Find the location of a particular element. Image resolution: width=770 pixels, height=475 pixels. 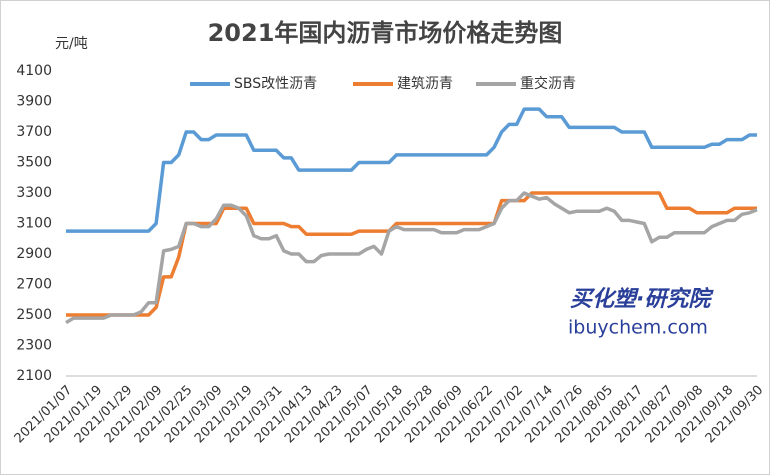

y-tick-label: 2700 is located at coordinates (34, 285).